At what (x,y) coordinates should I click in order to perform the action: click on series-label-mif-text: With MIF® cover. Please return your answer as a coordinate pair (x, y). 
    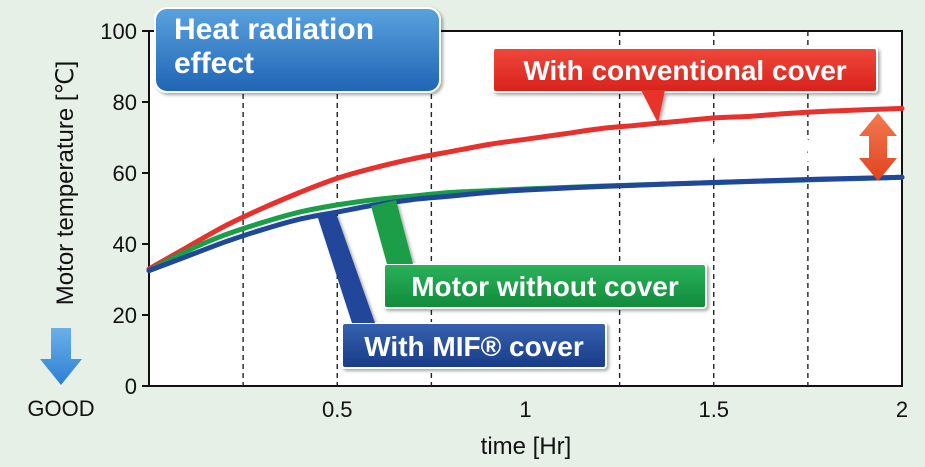
    Looking at the image, I should click on (474, 346).